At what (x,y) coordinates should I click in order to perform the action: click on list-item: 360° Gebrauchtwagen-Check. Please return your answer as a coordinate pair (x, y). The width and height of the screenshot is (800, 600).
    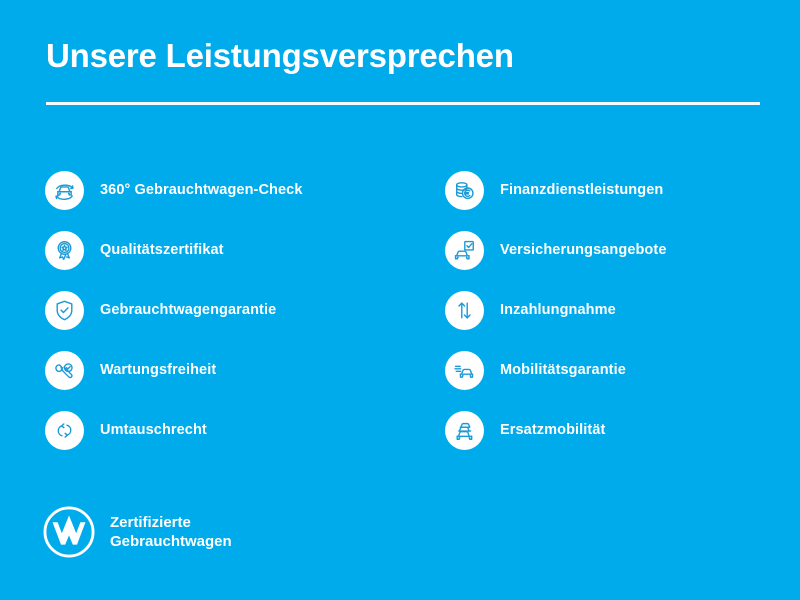
    Looking at the image, I should click on (215, 190).